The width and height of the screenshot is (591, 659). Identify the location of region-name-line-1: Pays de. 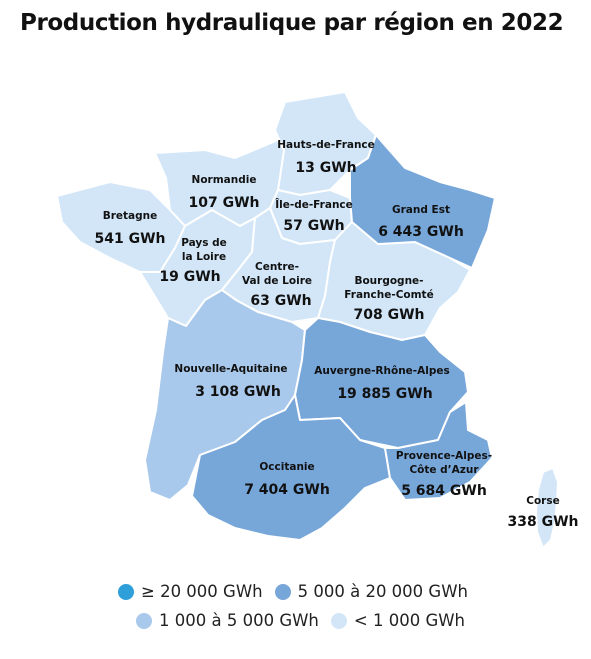
(204, 243).